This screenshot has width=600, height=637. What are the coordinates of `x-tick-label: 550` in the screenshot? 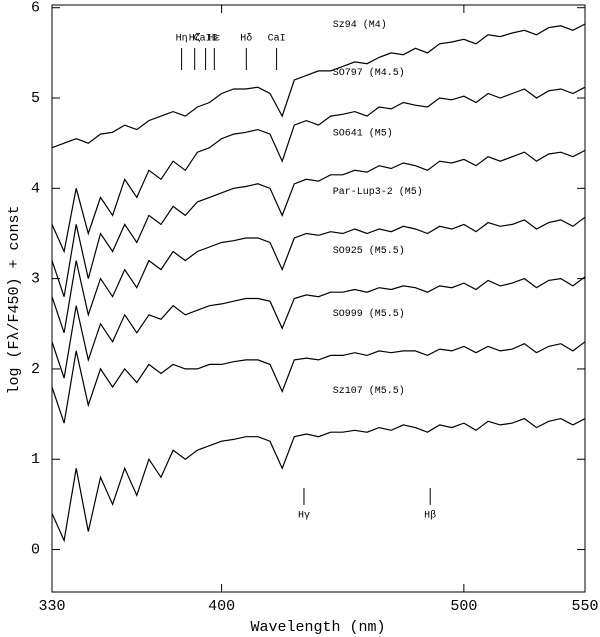 It's located at (584, 606).